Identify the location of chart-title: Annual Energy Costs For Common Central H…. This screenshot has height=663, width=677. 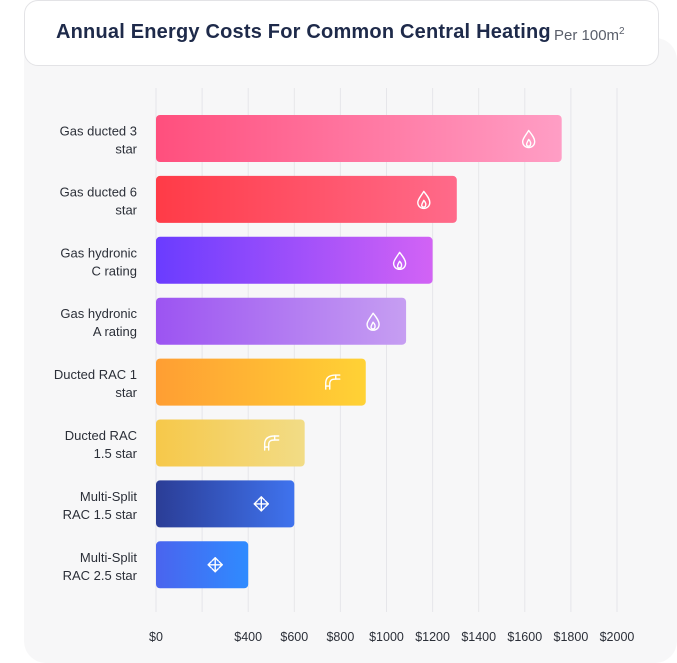
(303, 32).